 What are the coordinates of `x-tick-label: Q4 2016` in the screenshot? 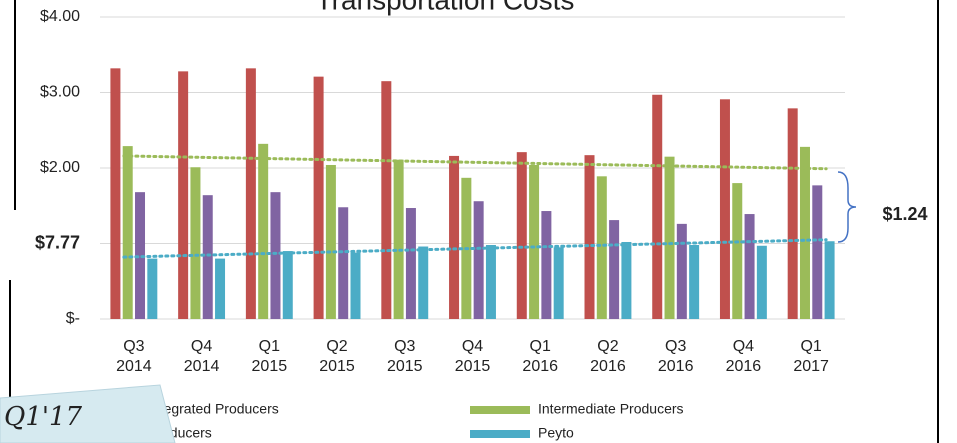 It's located at (744, 356).